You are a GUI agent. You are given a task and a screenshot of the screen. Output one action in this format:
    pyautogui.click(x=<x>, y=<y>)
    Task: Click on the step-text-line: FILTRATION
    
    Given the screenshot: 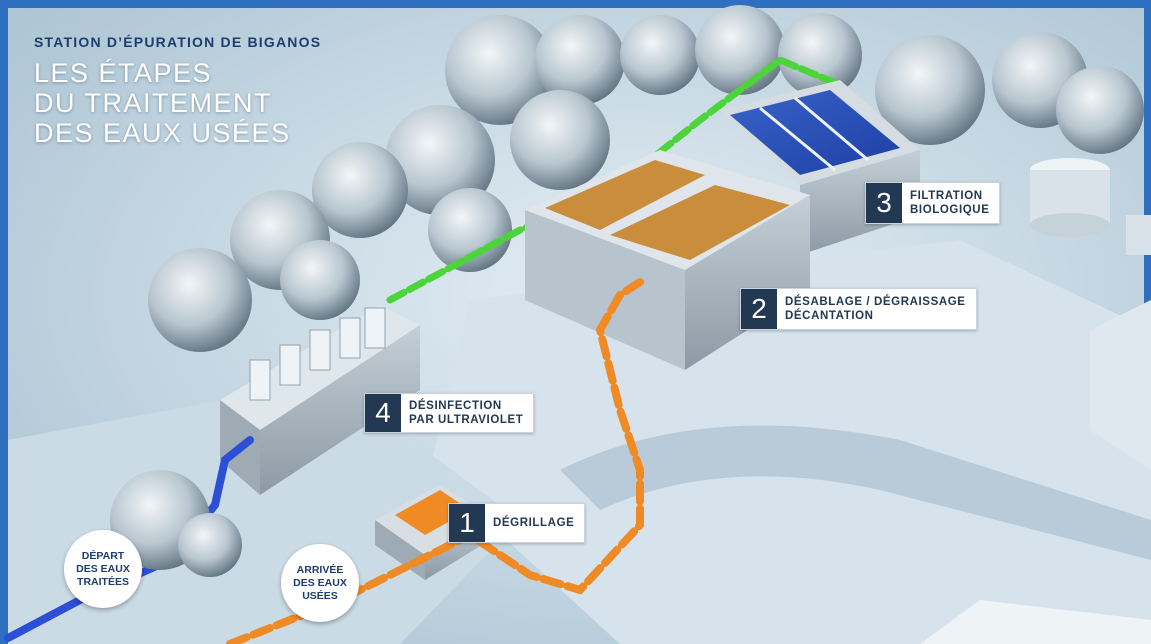 What is the action you would take?
    pyautogui.click(x=946, y=196)
    